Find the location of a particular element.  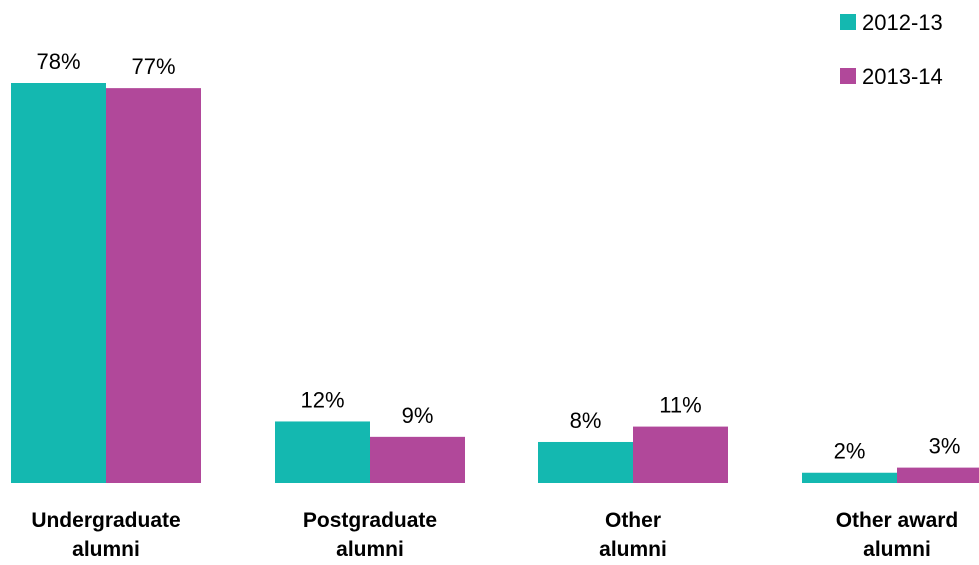

value-label-other-alumni-2012-13: 8% is located at coordinates (586, 420).